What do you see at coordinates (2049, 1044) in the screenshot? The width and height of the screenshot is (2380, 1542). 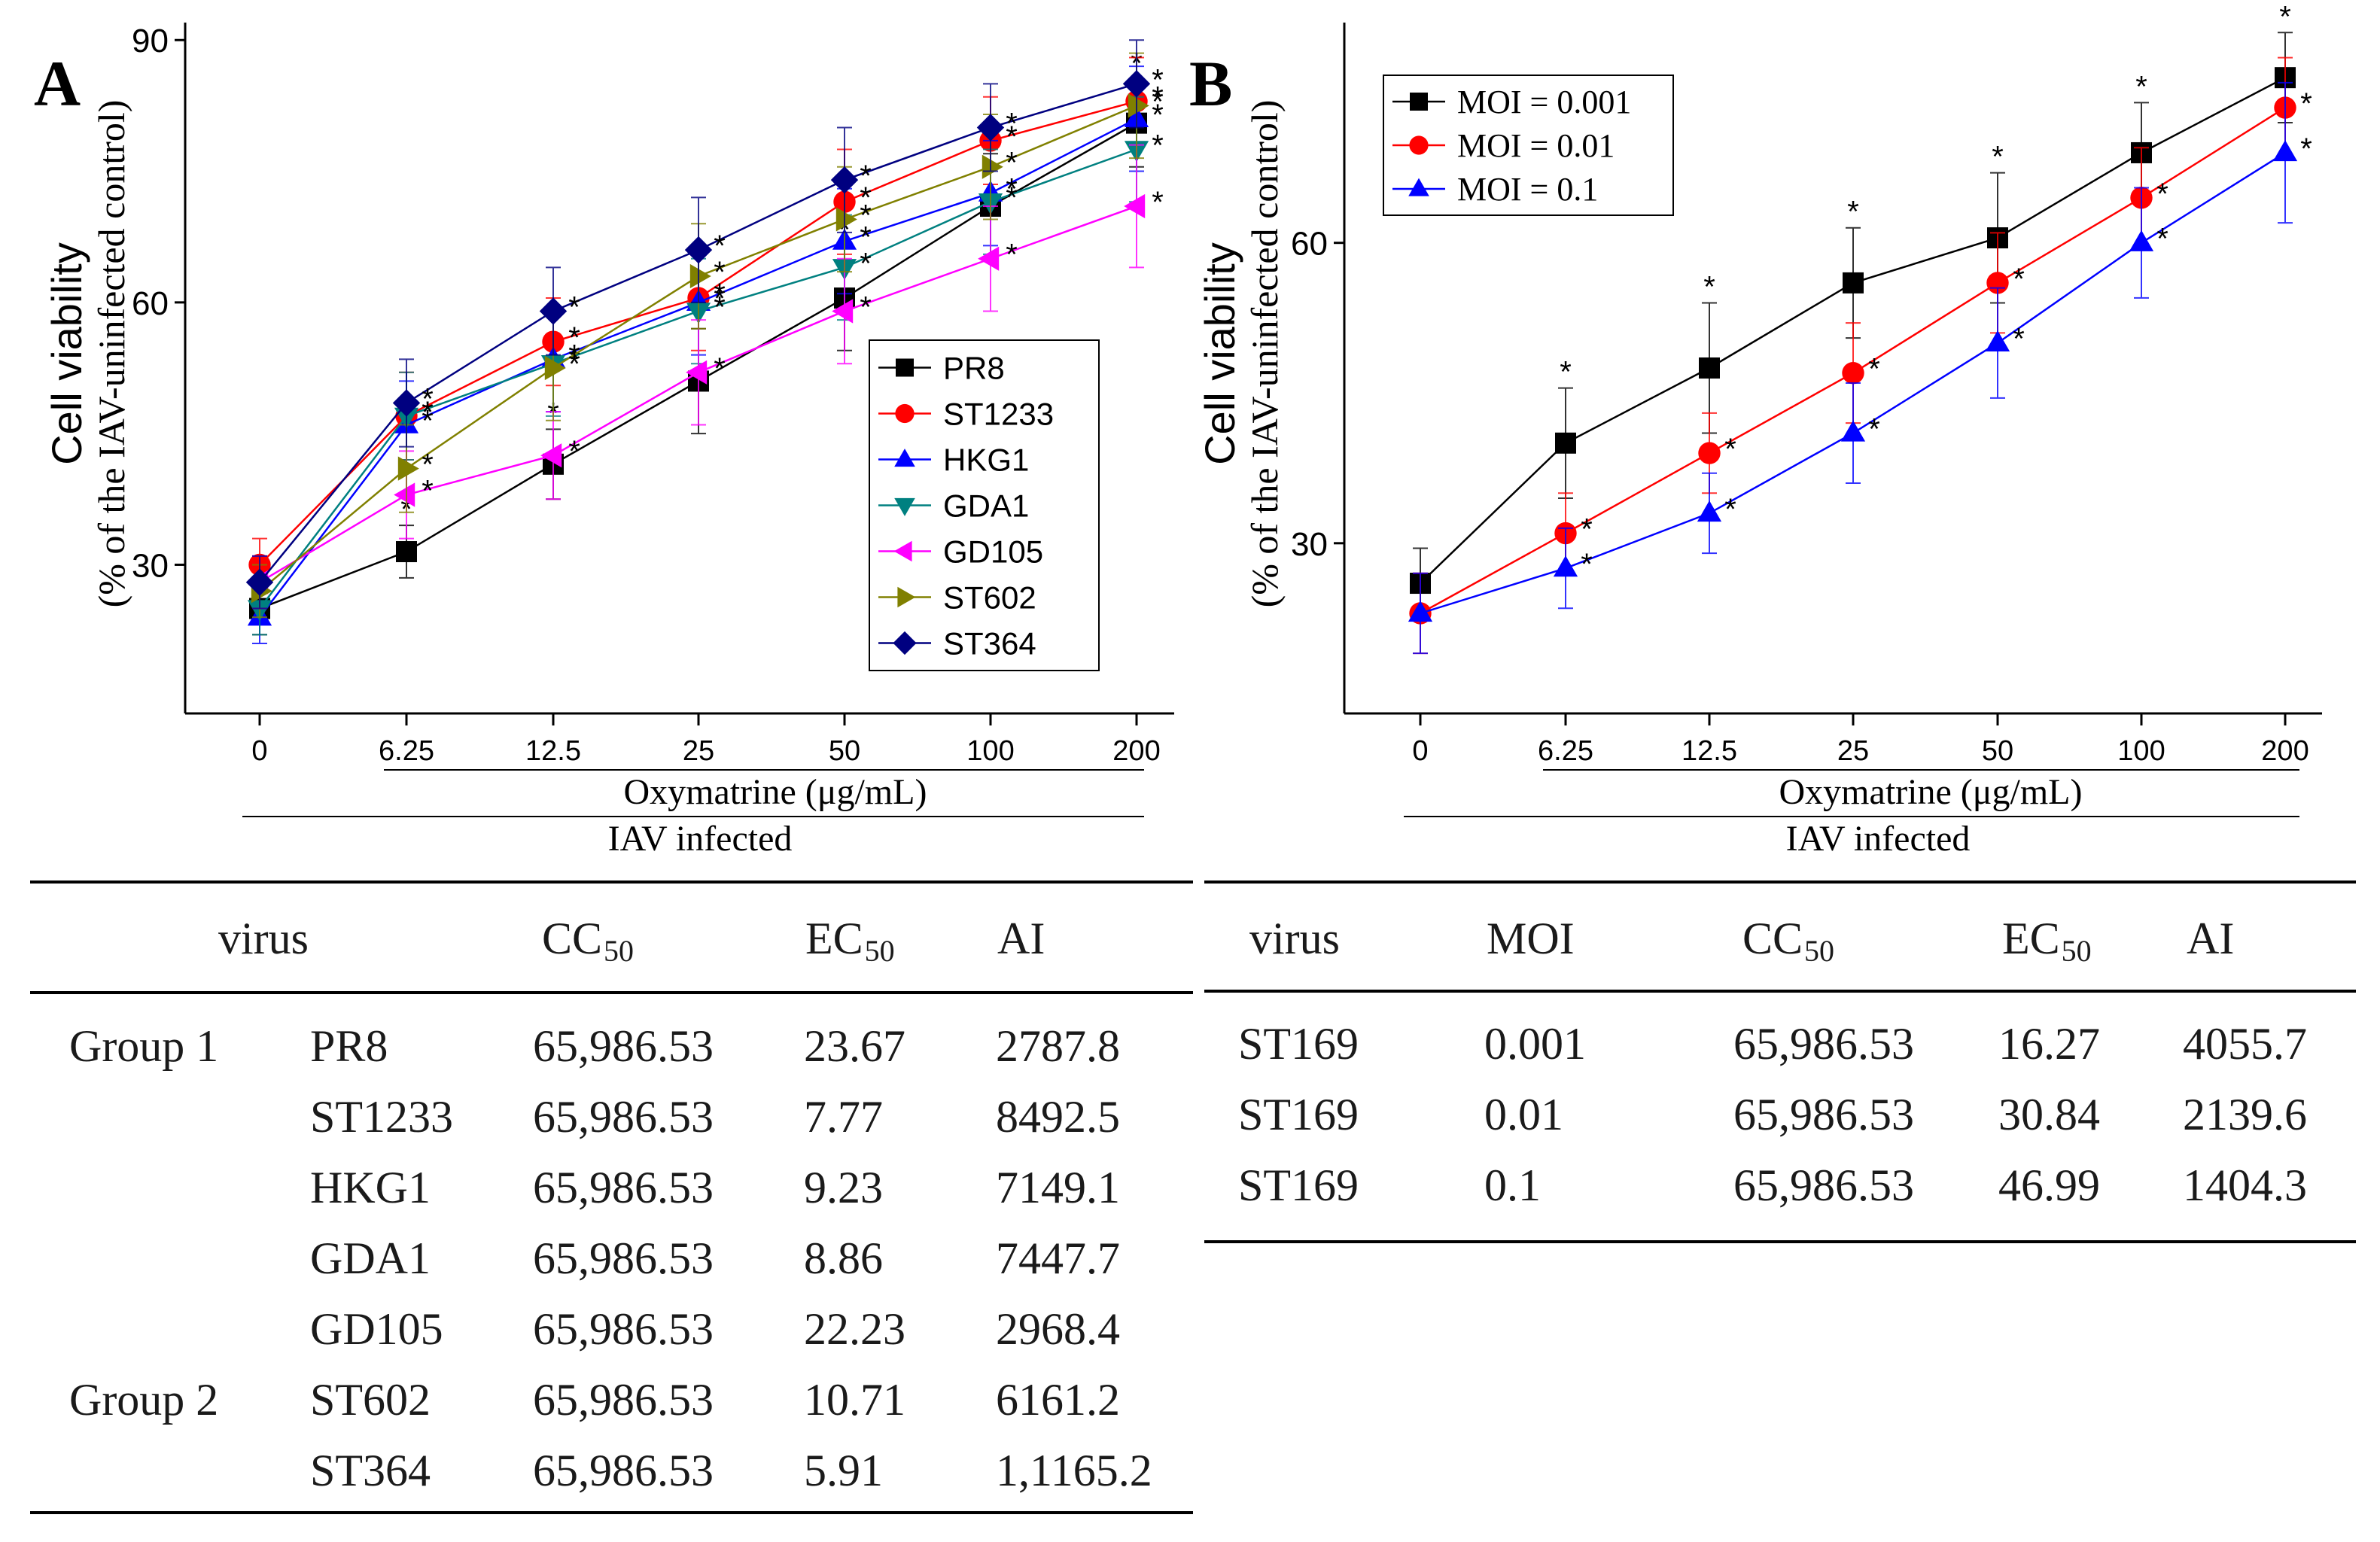 I see `table-cell-ec50: 16.27` at bounding box center [2049, 1044].